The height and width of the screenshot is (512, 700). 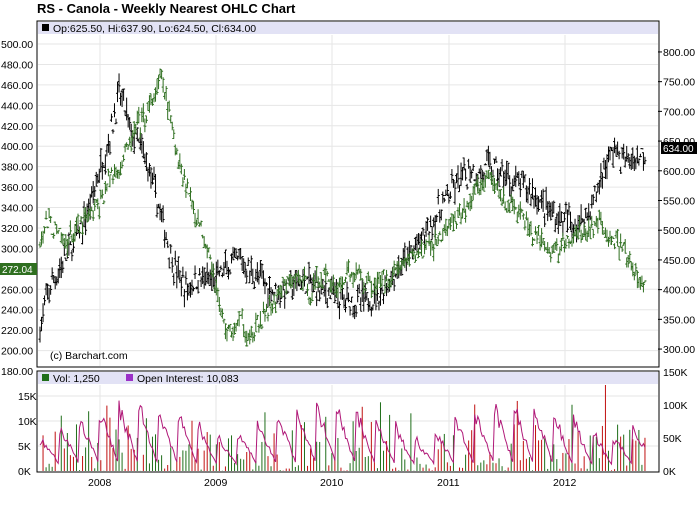 What do you see at coordinates (17, 127) in the screenshot?
I see `left-tick-label: 420.00` at bounding box center [17, 127].